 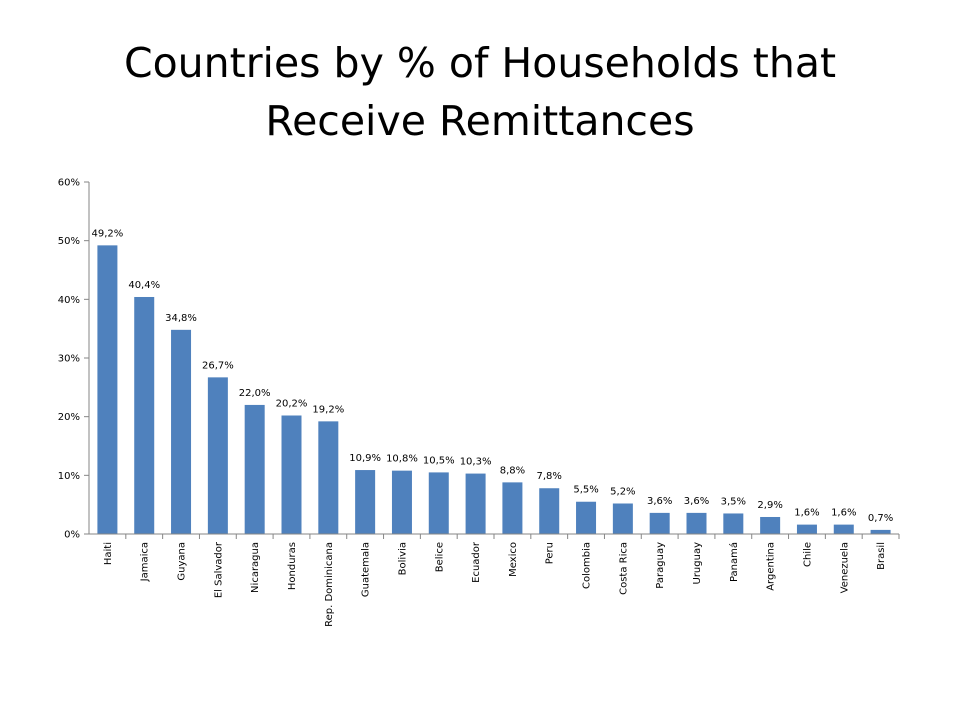 I want to click on x-tick-label: Bolivia, so click(x=402, y=558).